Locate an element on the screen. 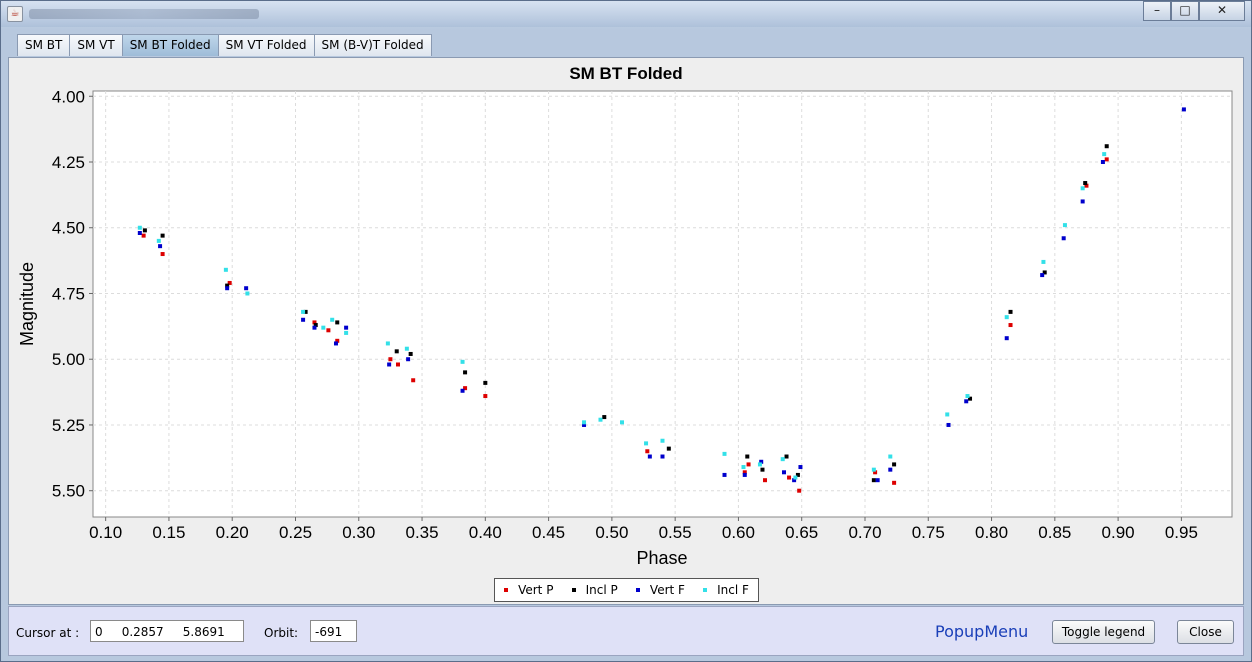 The image size is (1252, 662). legend-item-incl-p: Incl P is located at coordinates (594, 590).